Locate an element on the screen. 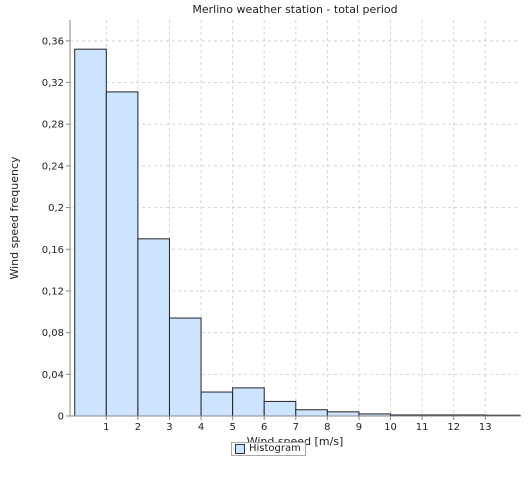 The height and width of the screenshot is (488, 528). x-tick-label: 3 is located at coordinates (169, 427).